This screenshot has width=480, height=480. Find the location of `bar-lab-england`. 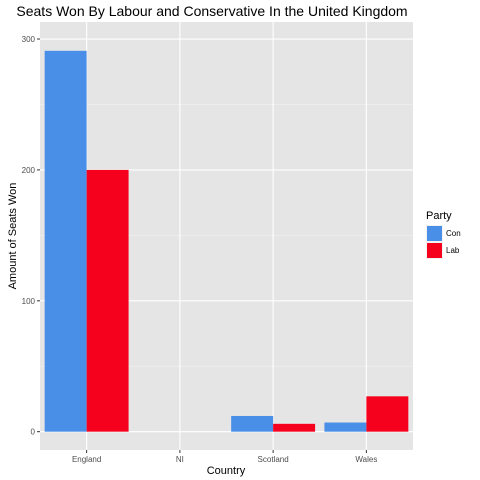

bar-lab-england is located at coordinates (107, 300).